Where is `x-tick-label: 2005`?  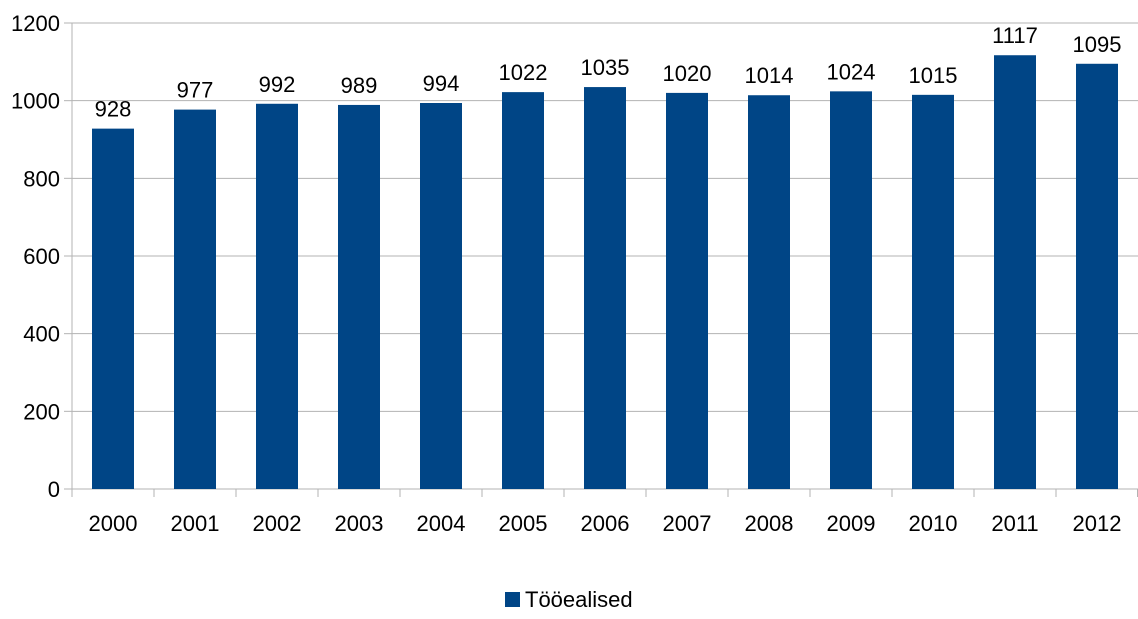 x-tick-label: 2005 is located at coordinates (523, 523).